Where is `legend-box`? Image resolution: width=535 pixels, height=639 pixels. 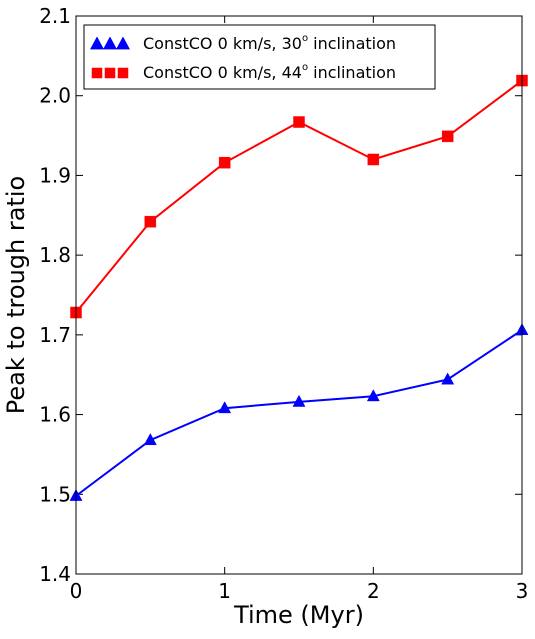
legend-box is located at coordinates (259, 57).